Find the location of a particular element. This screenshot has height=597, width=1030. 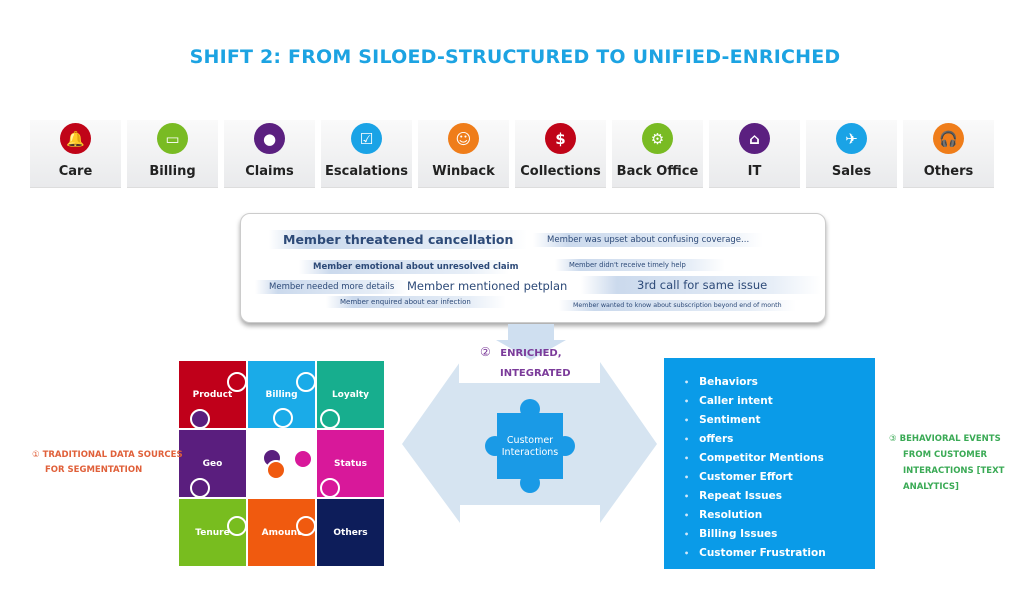

channel-tile-billing: ▭ Billing is located at coordinates (172, 154).